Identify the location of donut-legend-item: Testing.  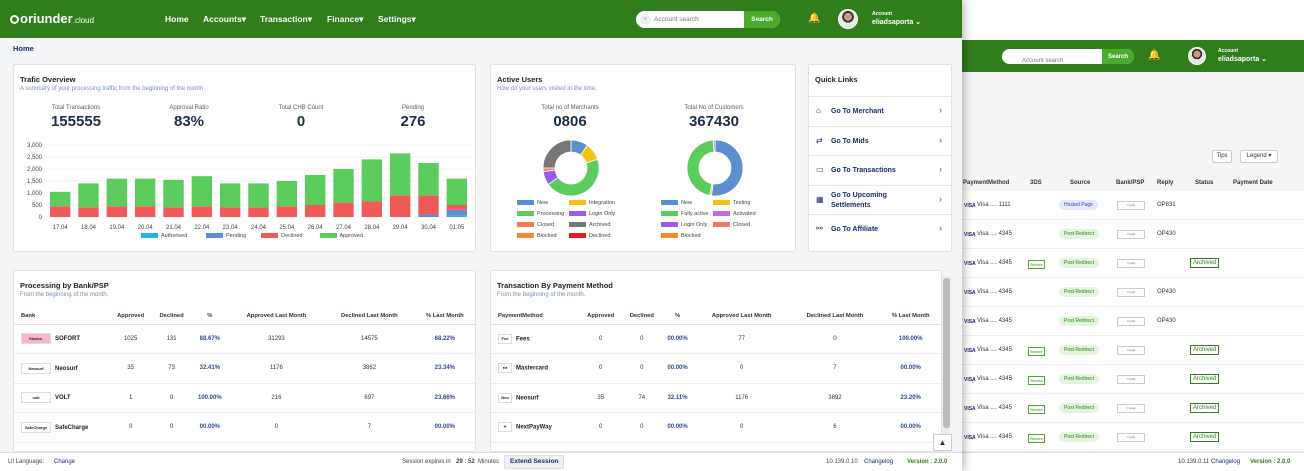
(731, 203).